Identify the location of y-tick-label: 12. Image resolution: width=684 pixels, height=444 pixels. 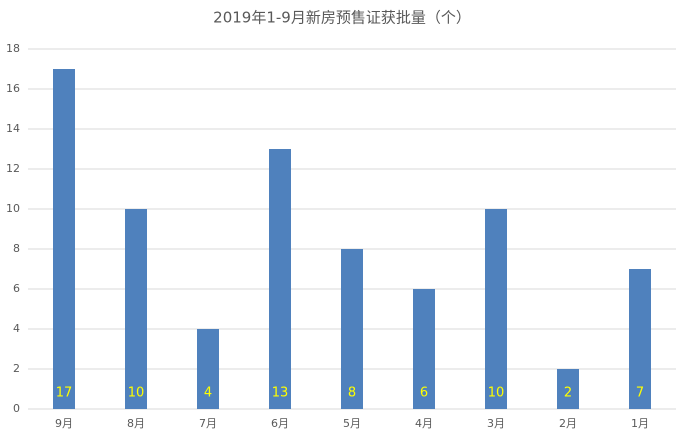
(13, 168).